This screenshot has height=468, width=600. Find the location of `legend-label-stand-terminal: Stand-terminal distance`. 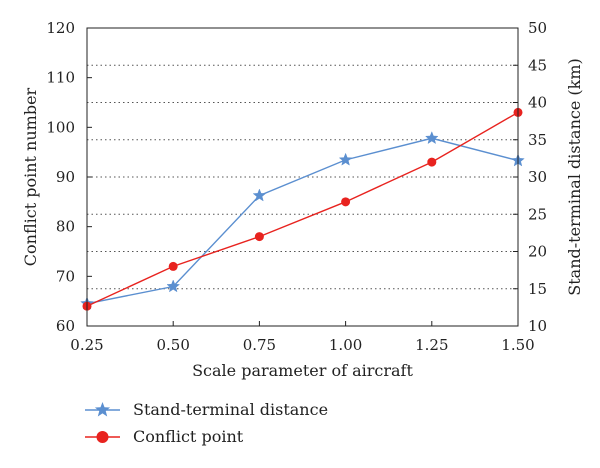

legend-label-stand-terminal: Stand-terminal distance is located at coordinates (230, 409).